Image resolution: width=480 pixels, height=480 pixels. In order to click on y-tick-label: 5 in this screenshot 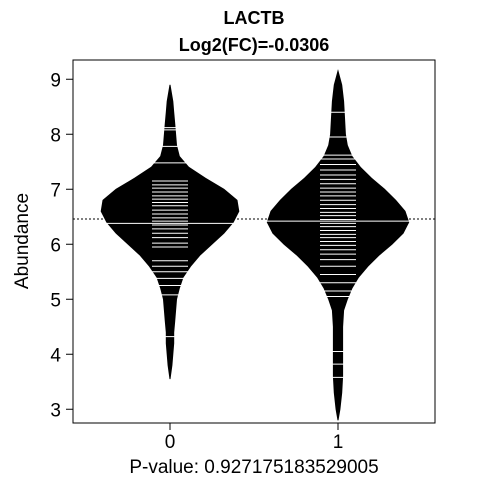, I will do `click(55, 300)`.